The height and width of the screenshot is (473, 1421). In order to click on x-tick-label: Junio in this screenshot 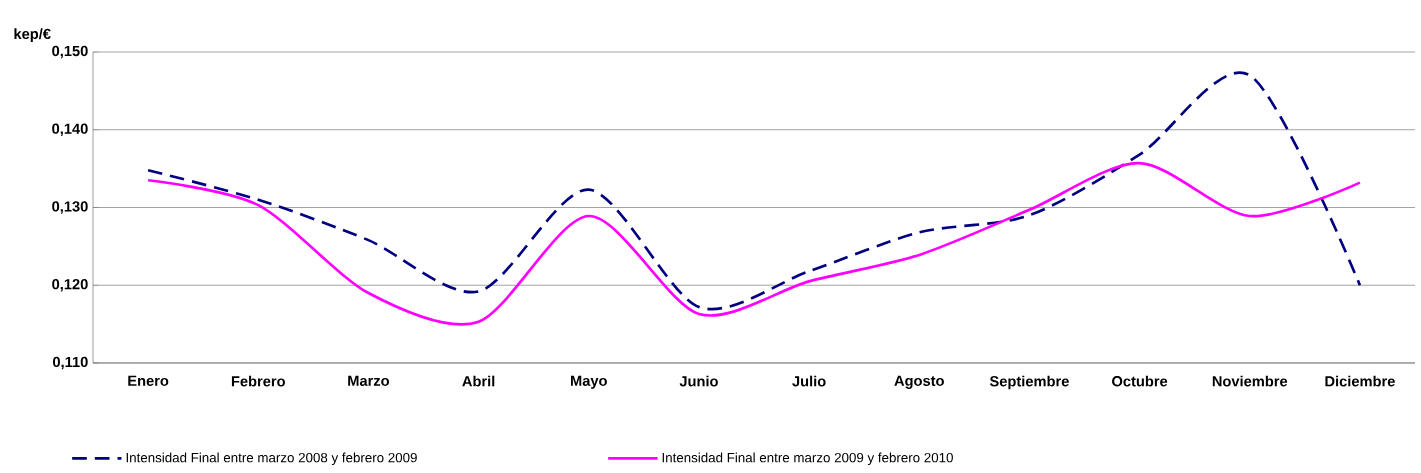, I will do `click(698, 381)`.